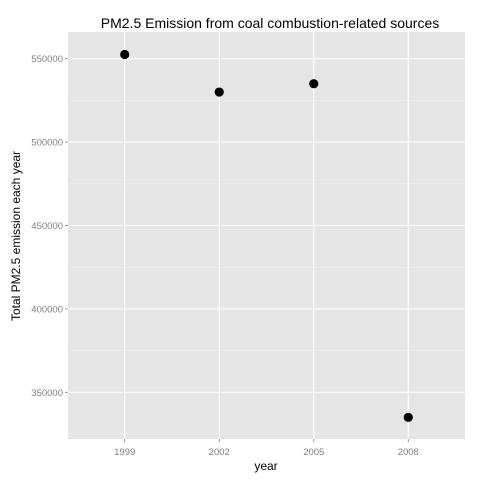  What do you see at coordinates (47, 393) in the screenshot?
I see `y-tick-label: 350000` at bounding box center [47, 393].